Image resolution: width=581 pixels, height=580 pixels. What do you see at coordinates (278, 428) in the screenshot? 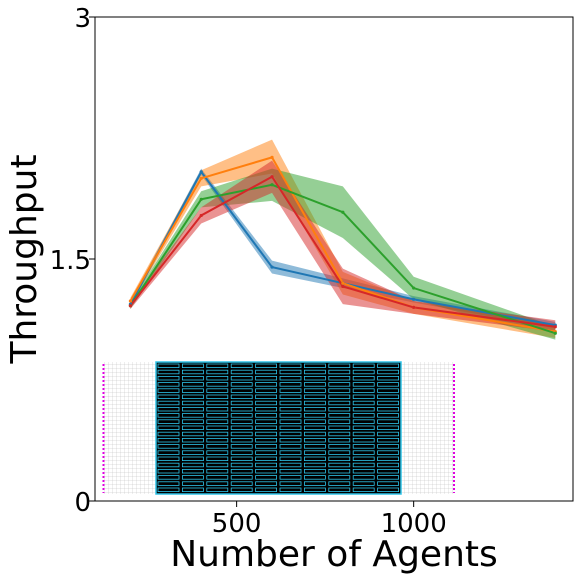
I see `warehouse-map-inset` at bounding box center [278, 428].